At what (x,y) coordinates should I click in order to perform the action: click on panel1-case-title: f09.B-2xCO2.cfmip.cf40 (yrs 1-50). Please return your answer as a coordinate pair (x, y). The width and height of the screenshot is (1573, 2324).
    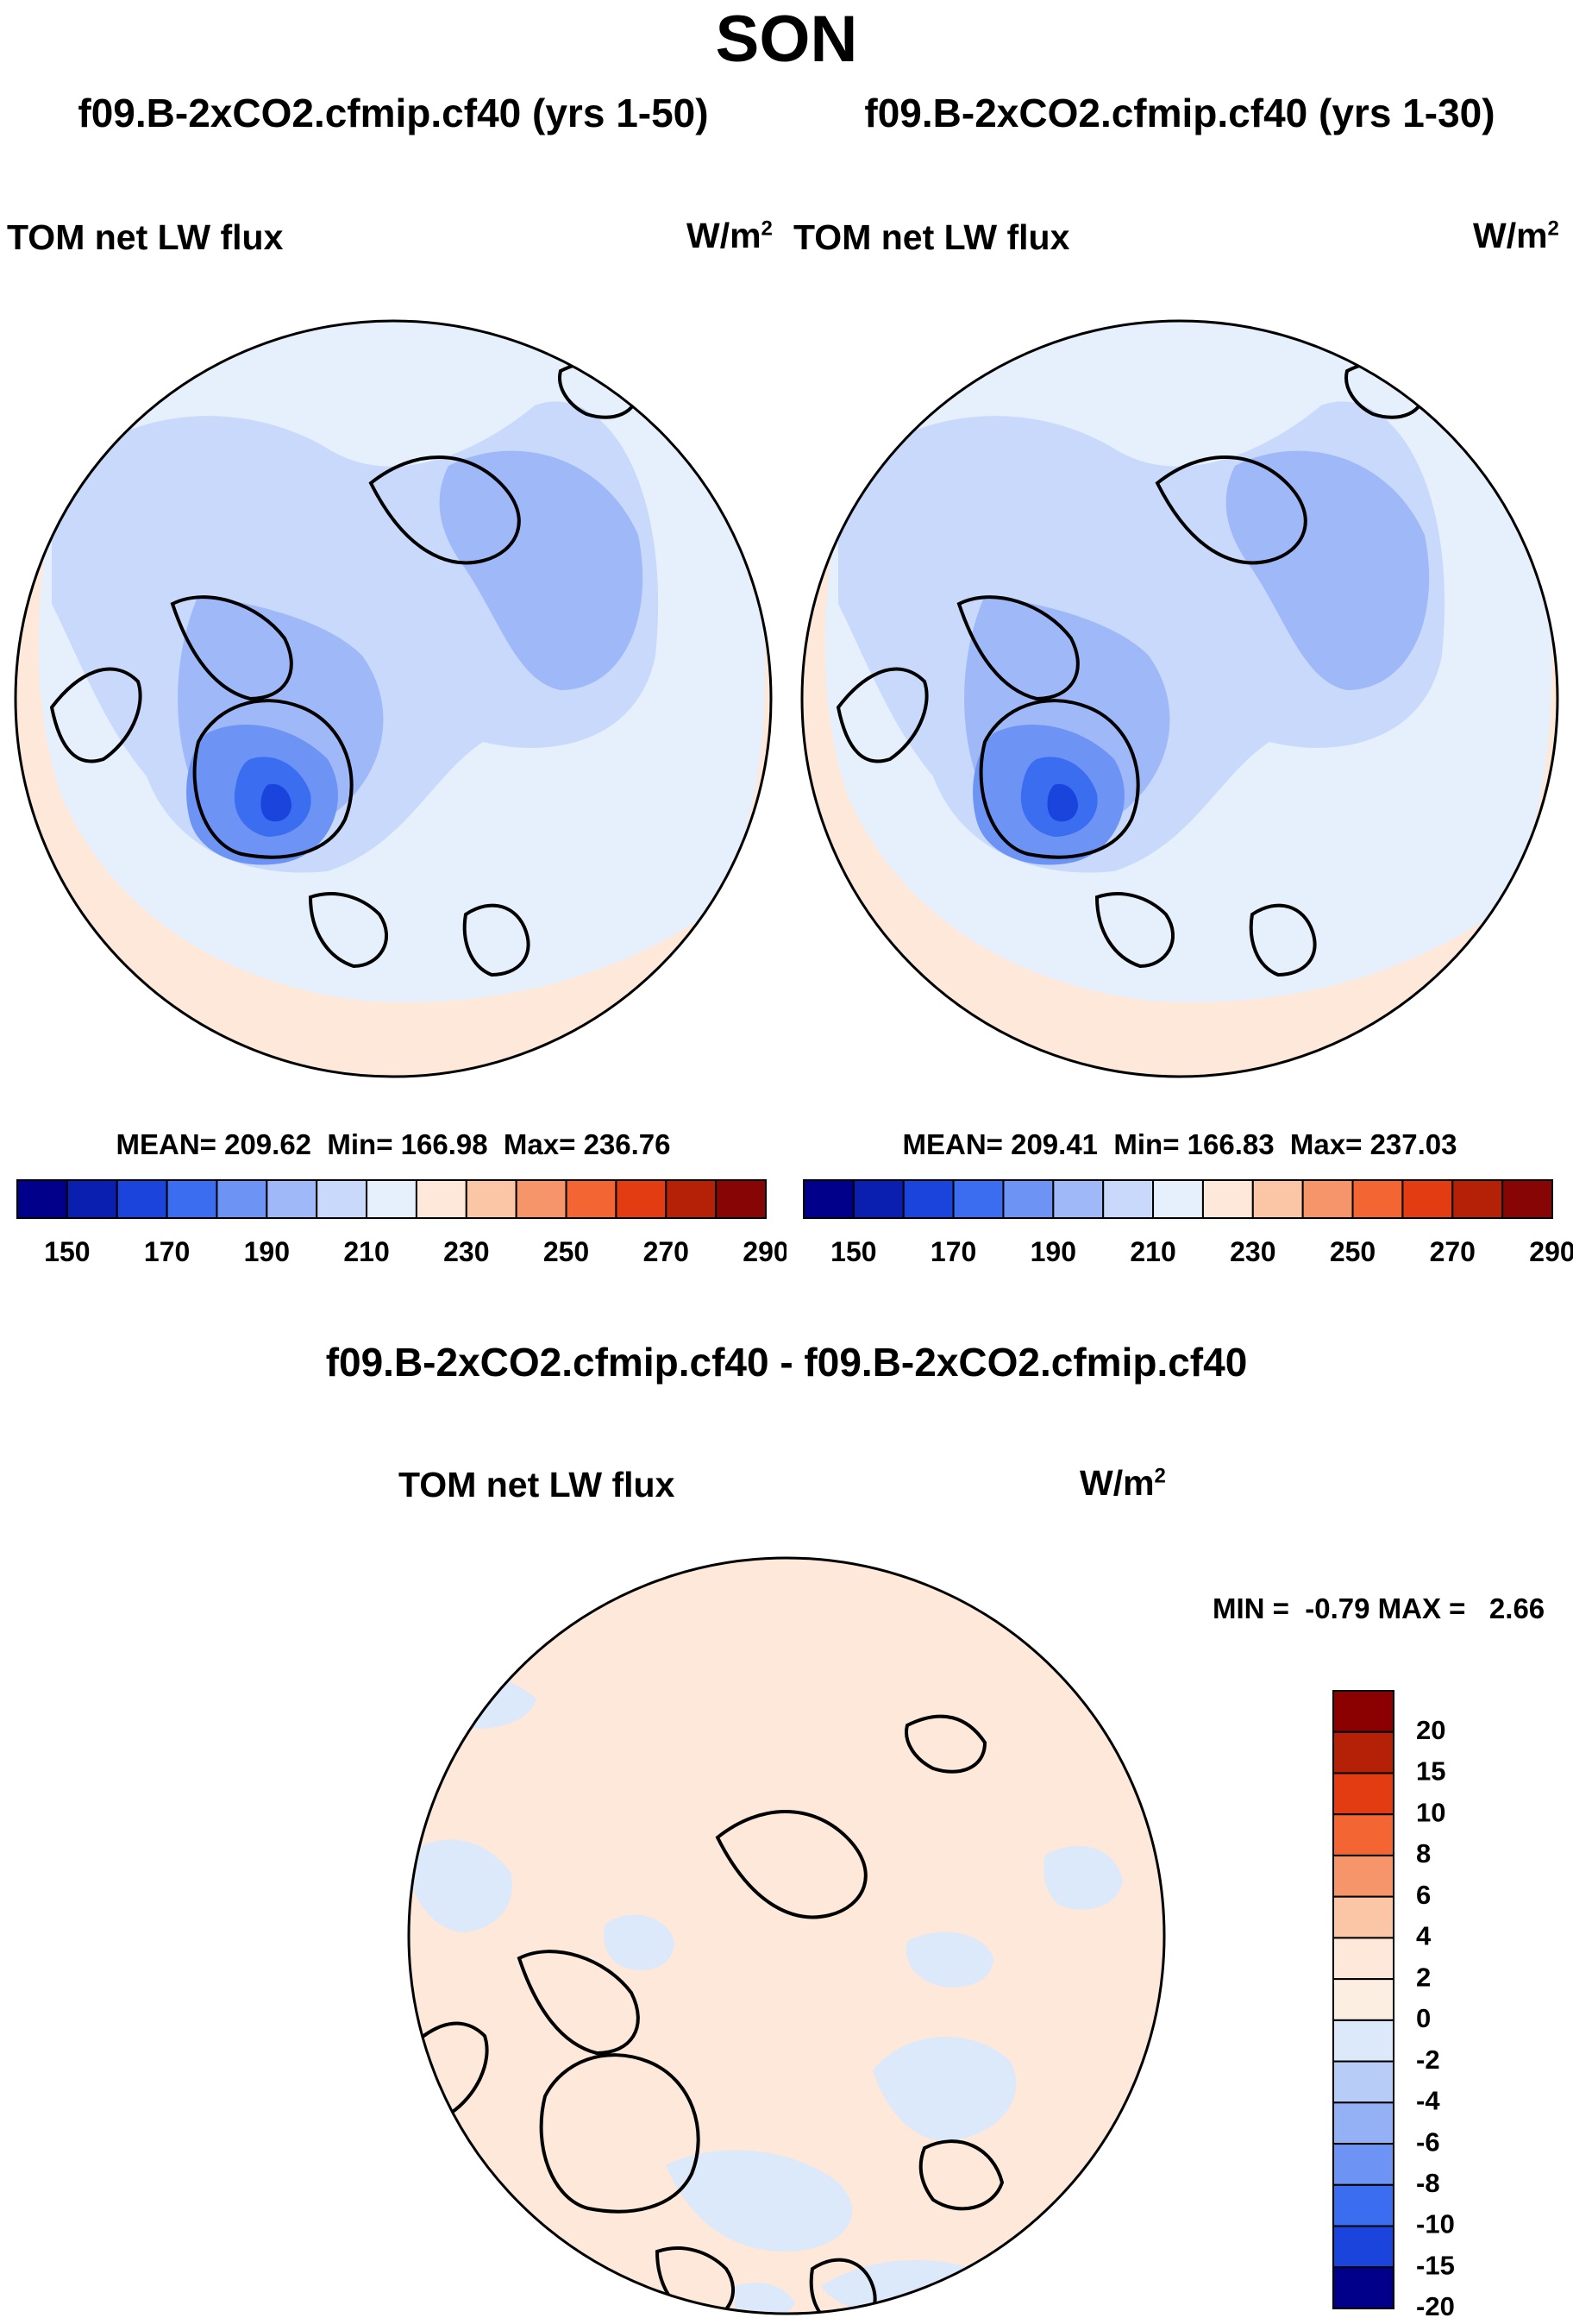
    Looking at the image, I should click on (393, 113).